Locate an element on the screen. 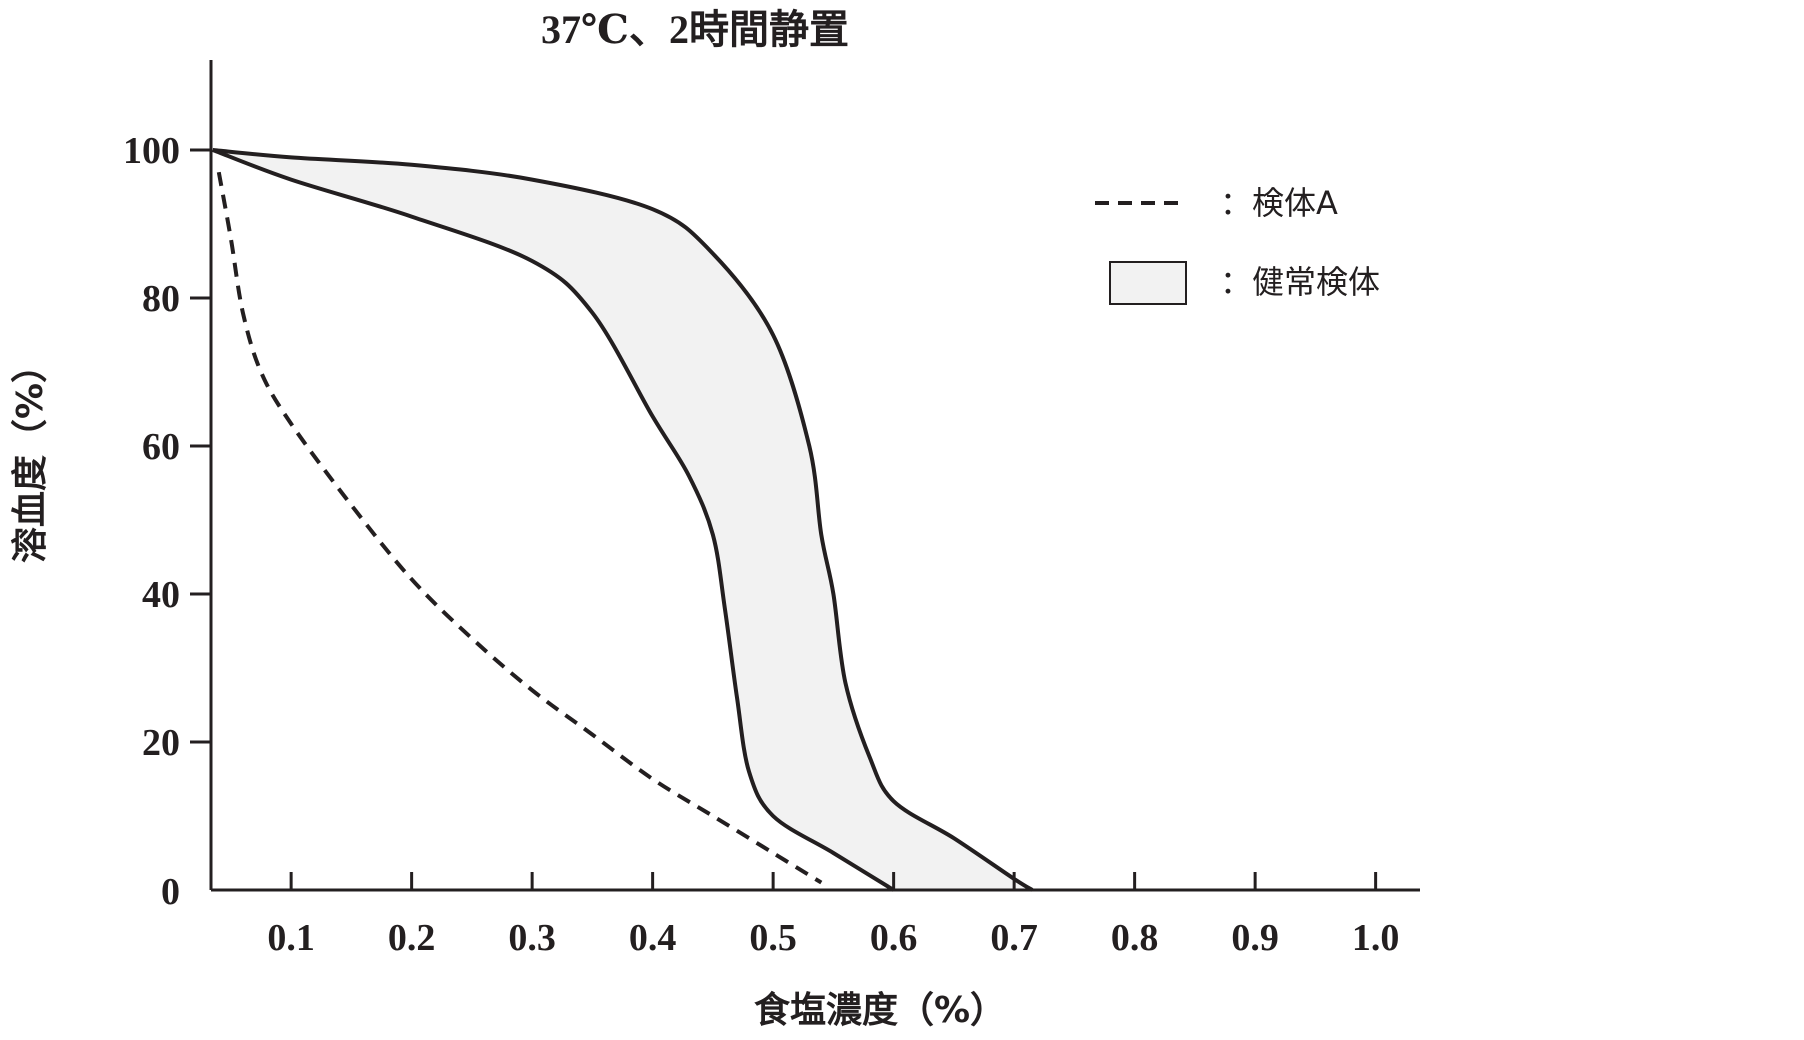  x-axis-label: 食塩濃度（%） is located at coordinates (880, 1010).